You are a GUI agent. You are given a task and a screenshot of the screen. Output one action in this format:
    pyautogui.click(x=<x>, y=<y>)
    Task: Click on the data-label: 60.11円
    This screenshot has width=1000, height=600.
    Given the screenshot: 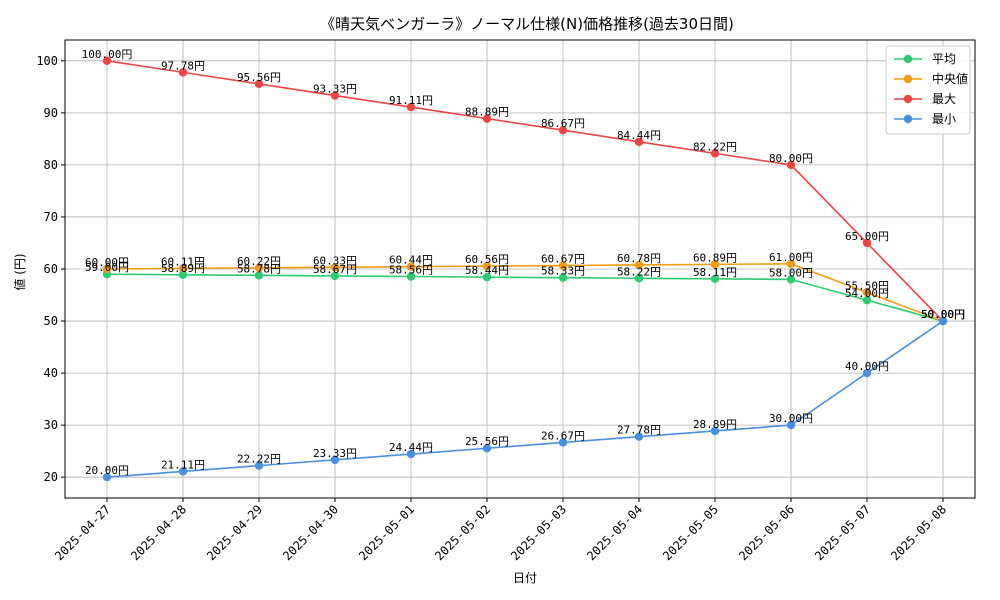 What is the action you would take?
    pyautogui.click(x=183, y=261)
    